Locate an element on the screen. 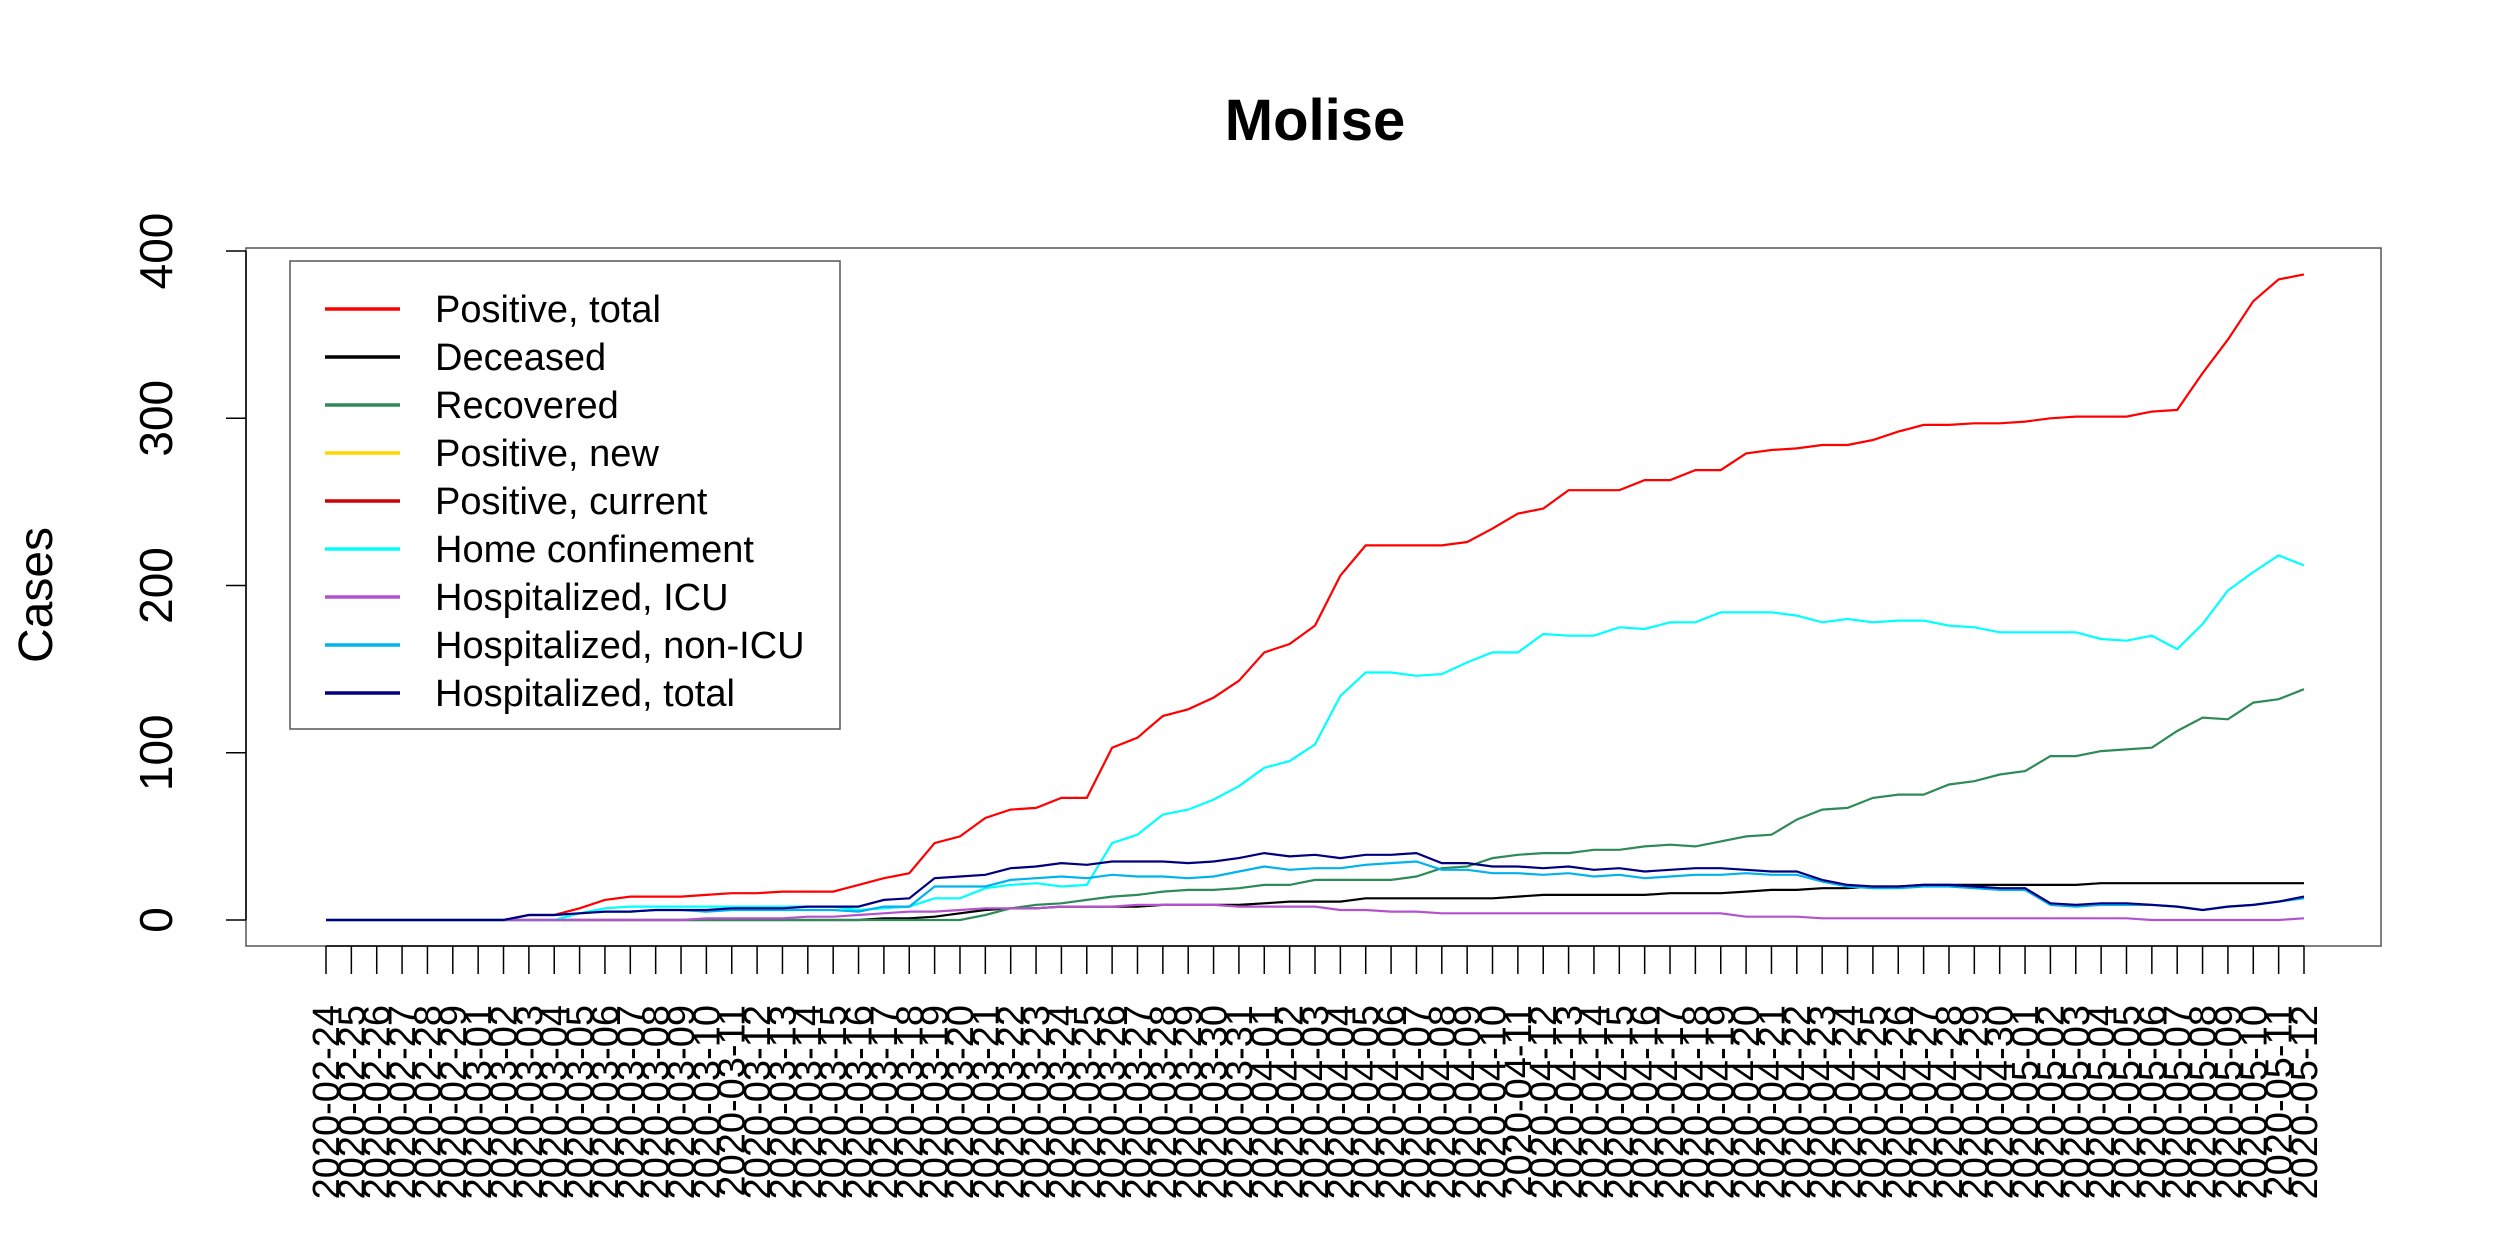 The image size is (2500, 1250). y-tick-label: 200 is located at coordinates (156, 585).